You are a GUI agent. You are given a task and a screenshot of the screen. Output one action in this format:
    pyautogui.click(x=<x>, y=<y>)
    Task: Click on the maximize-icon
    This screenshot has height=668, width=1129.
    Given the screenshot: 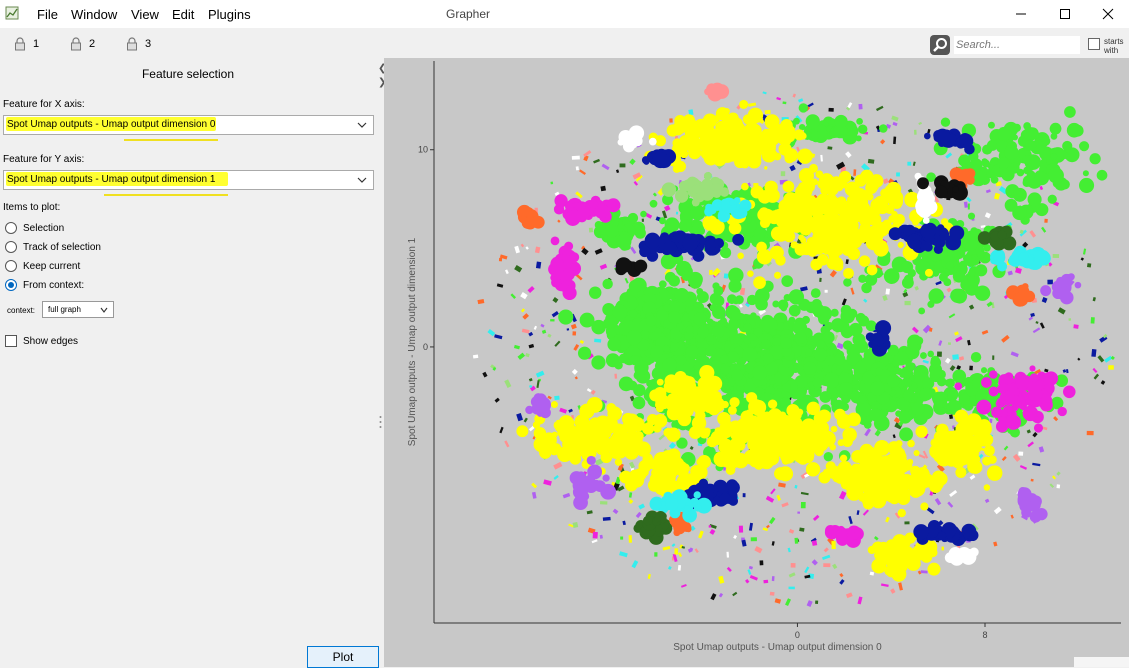 What is the action you would take?
    pyautogui.click(x=1065, y=14)
    